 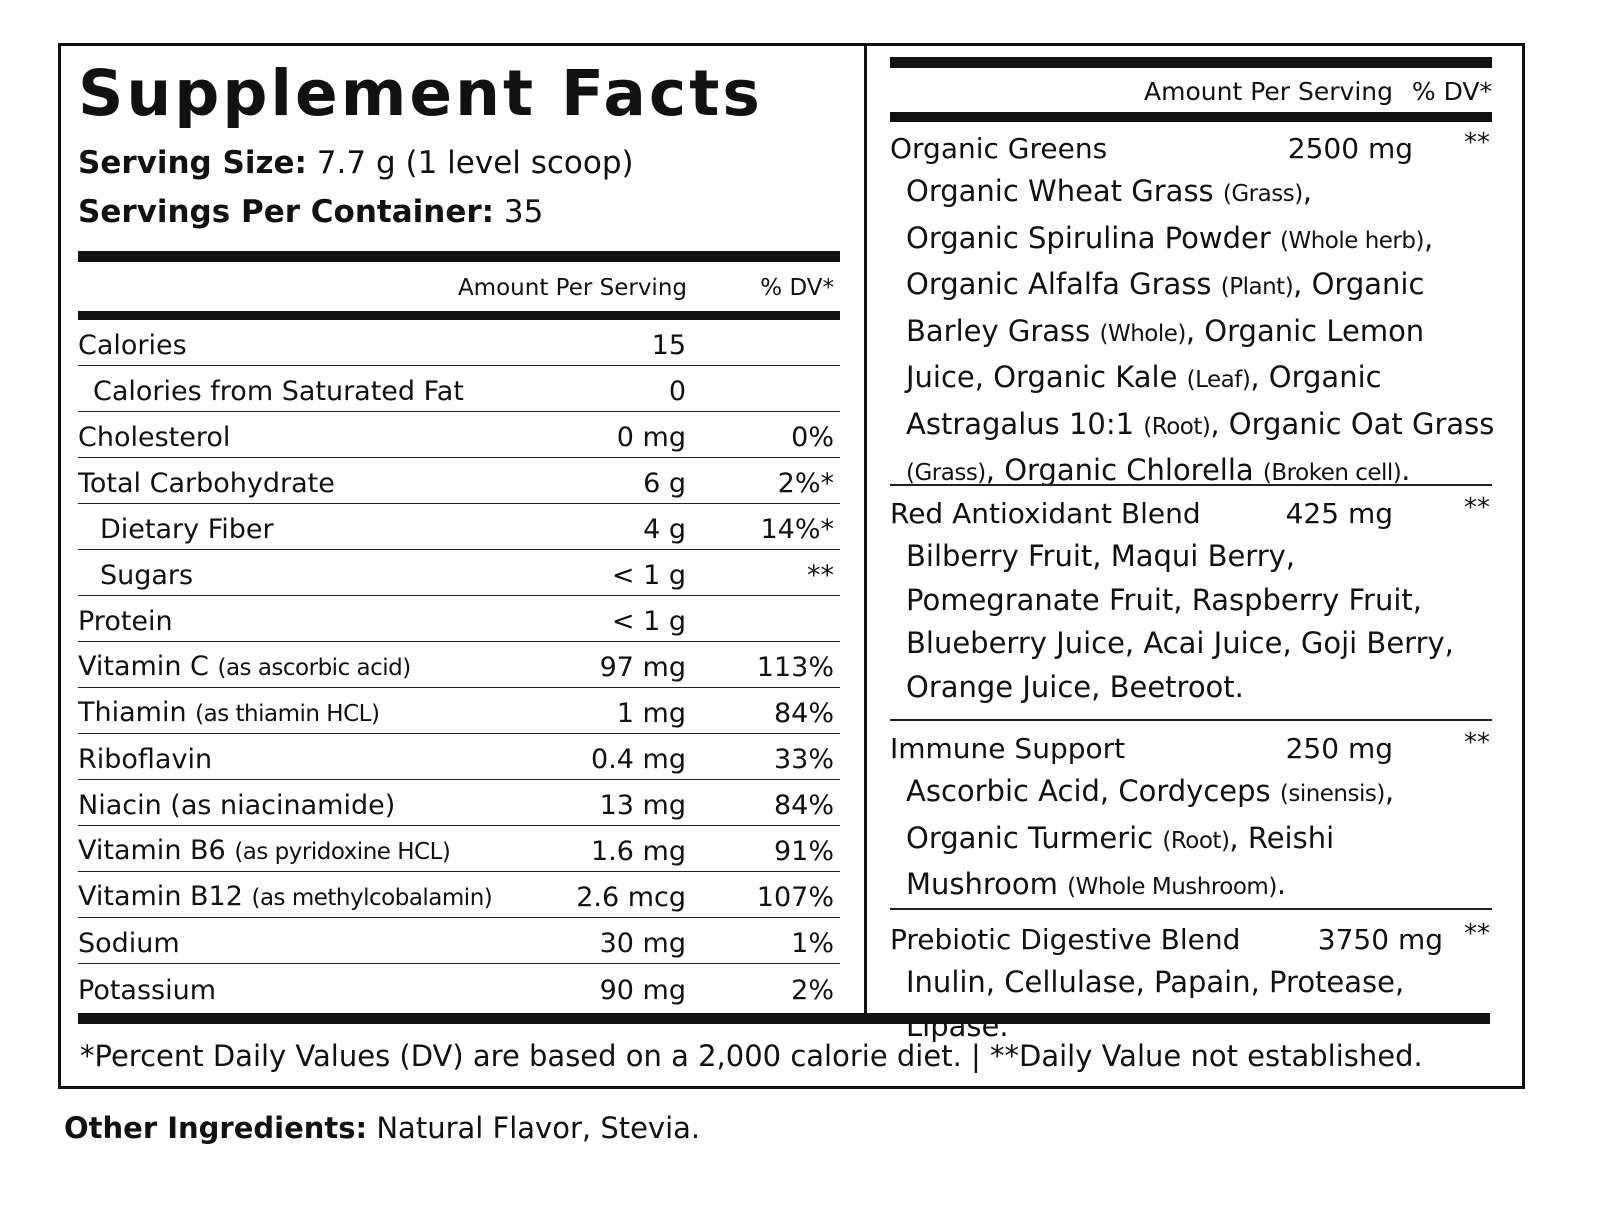 What do you see at coordinates (1380, 939) in the screenshot?
I see `blend-amount: 3750 mg` at bounding box center [1380, 939].